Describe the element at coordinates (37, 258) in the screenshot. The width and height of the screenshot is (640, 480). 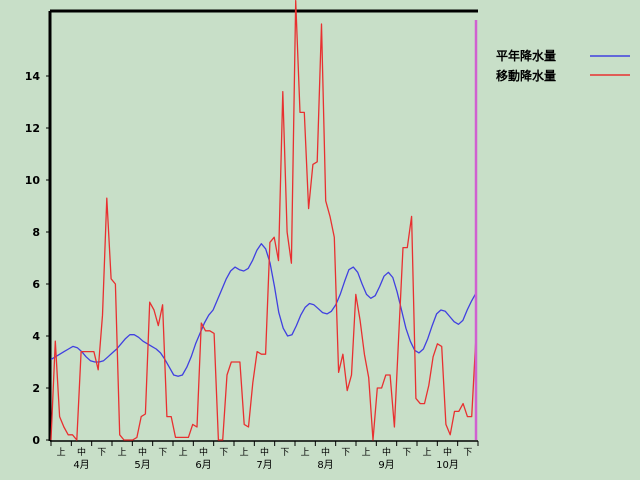
I see `y-axis-ticks: 0 2 4 6 8 10 12 14` at that location.